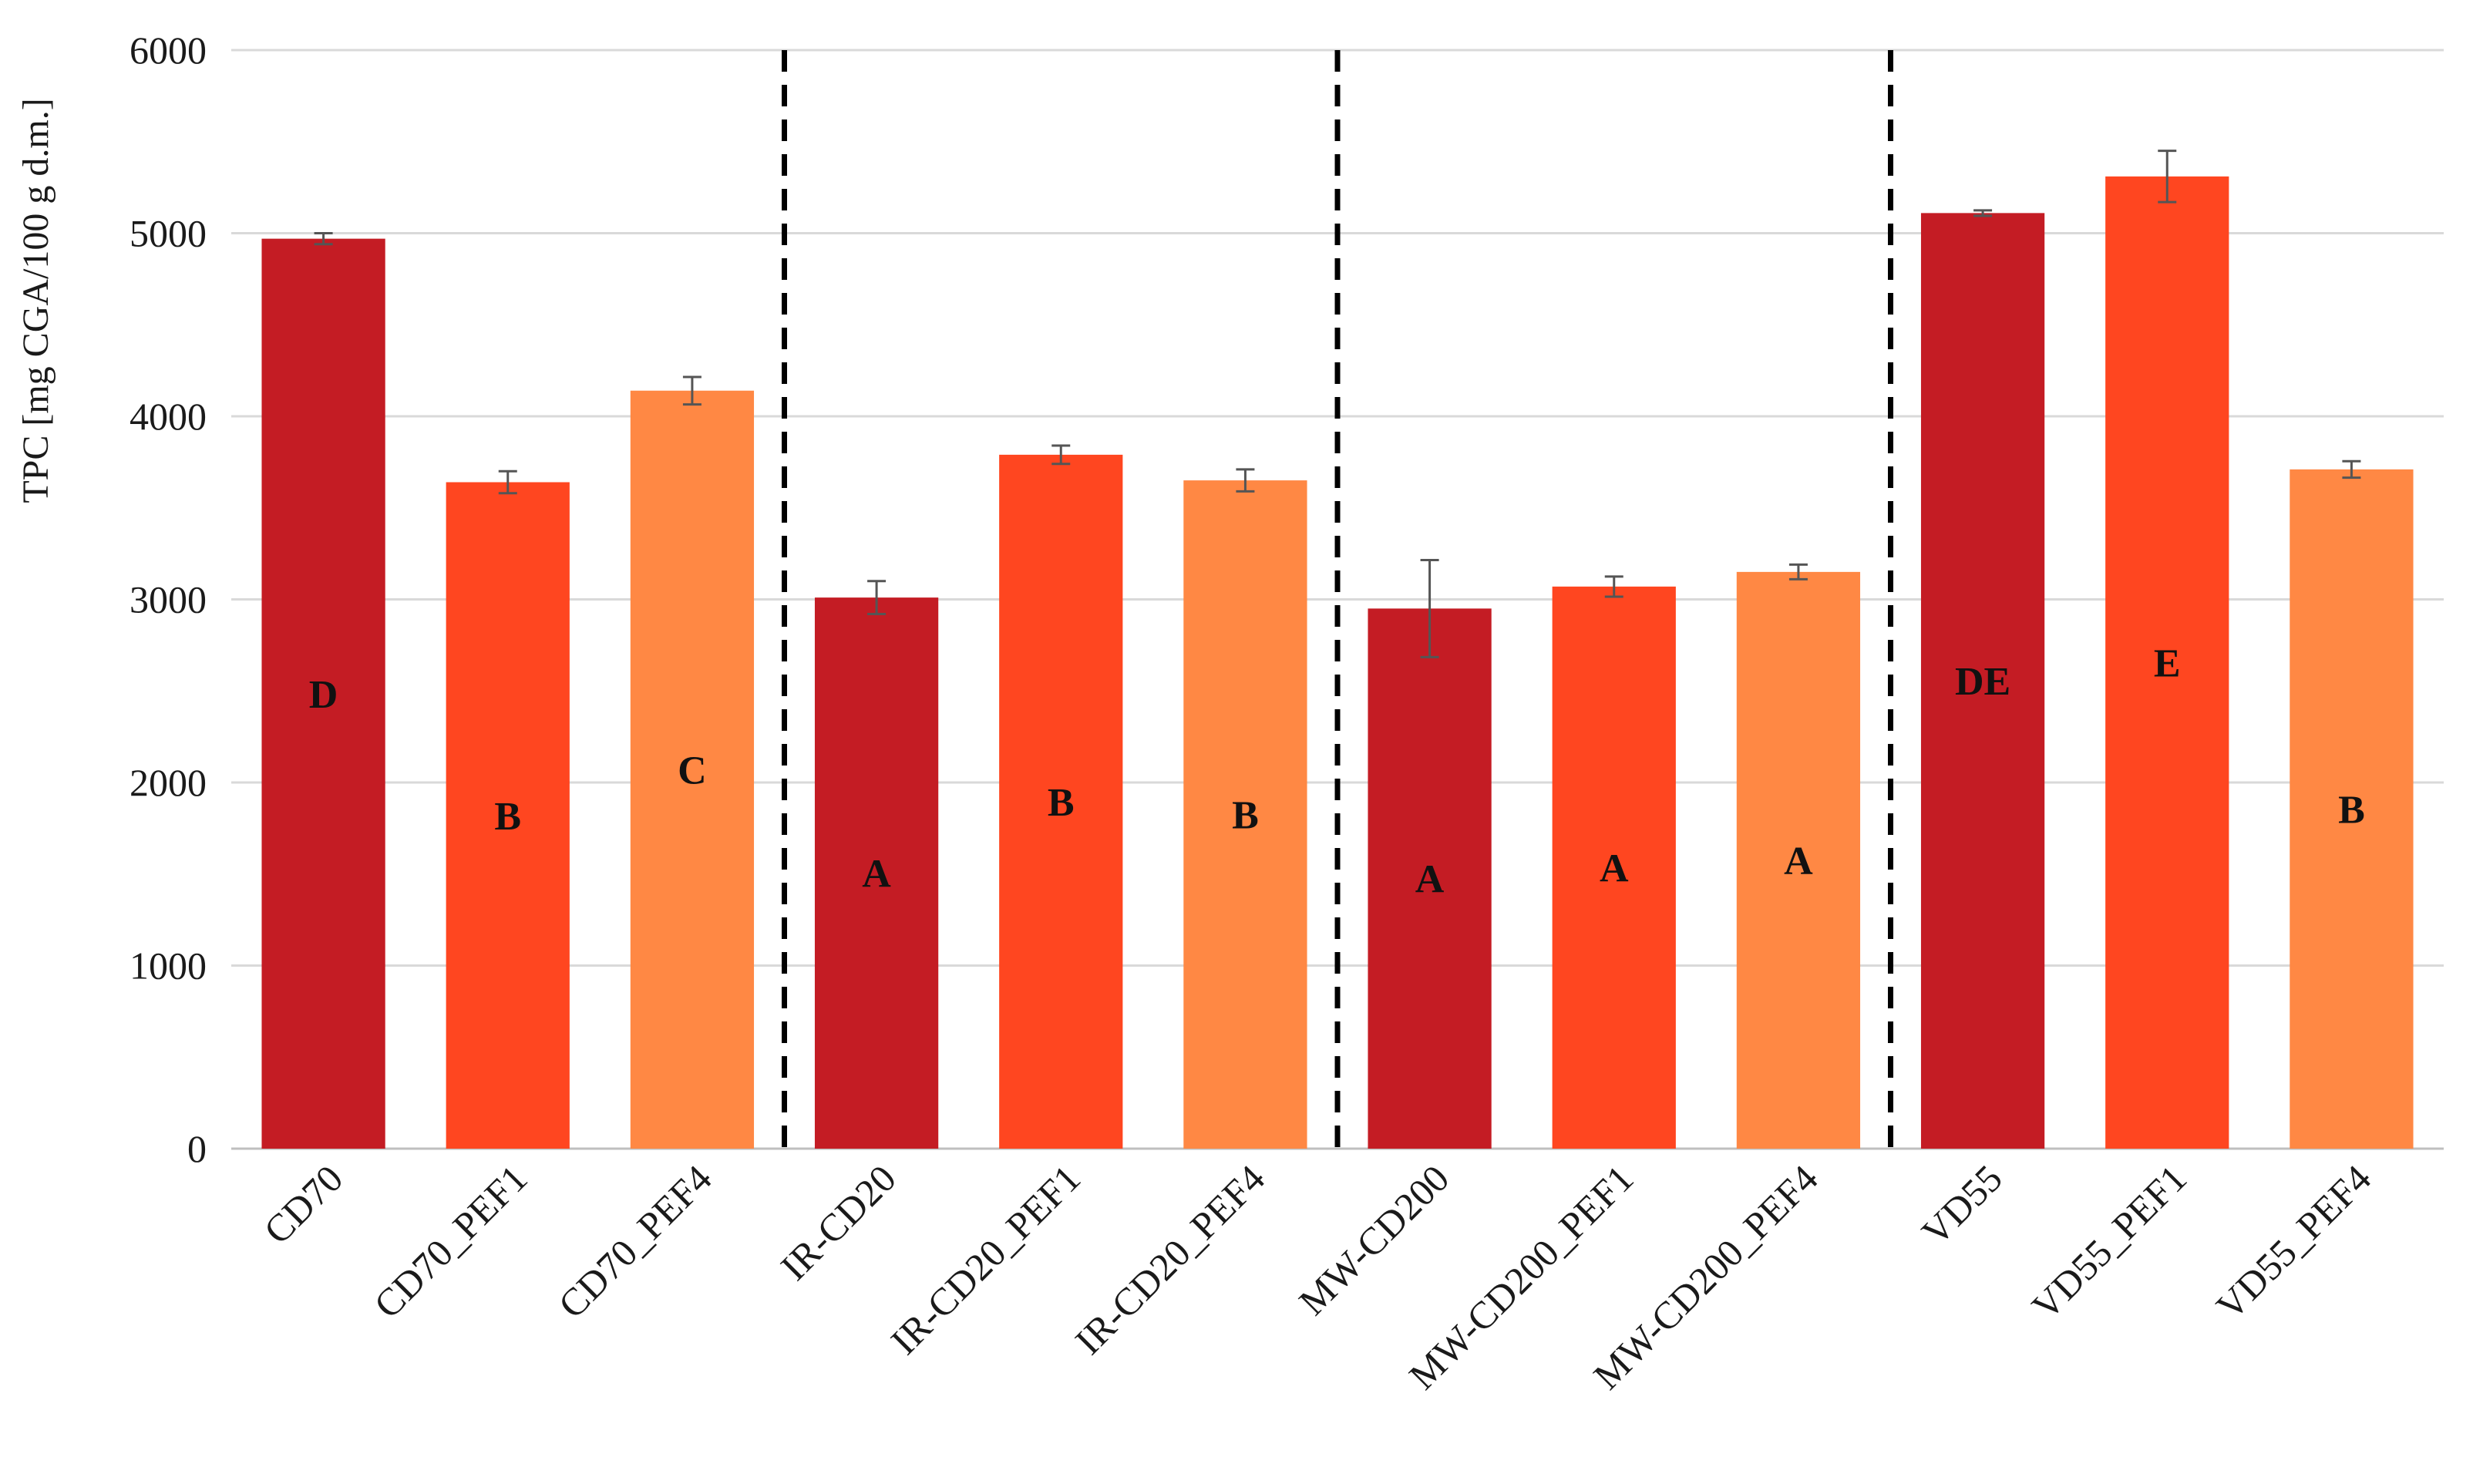  What do you see at coordinates (1373, 1239) in the screenshot?
I see `x-tick-label: MW-CD200` at bounding box center [1373, 1239].